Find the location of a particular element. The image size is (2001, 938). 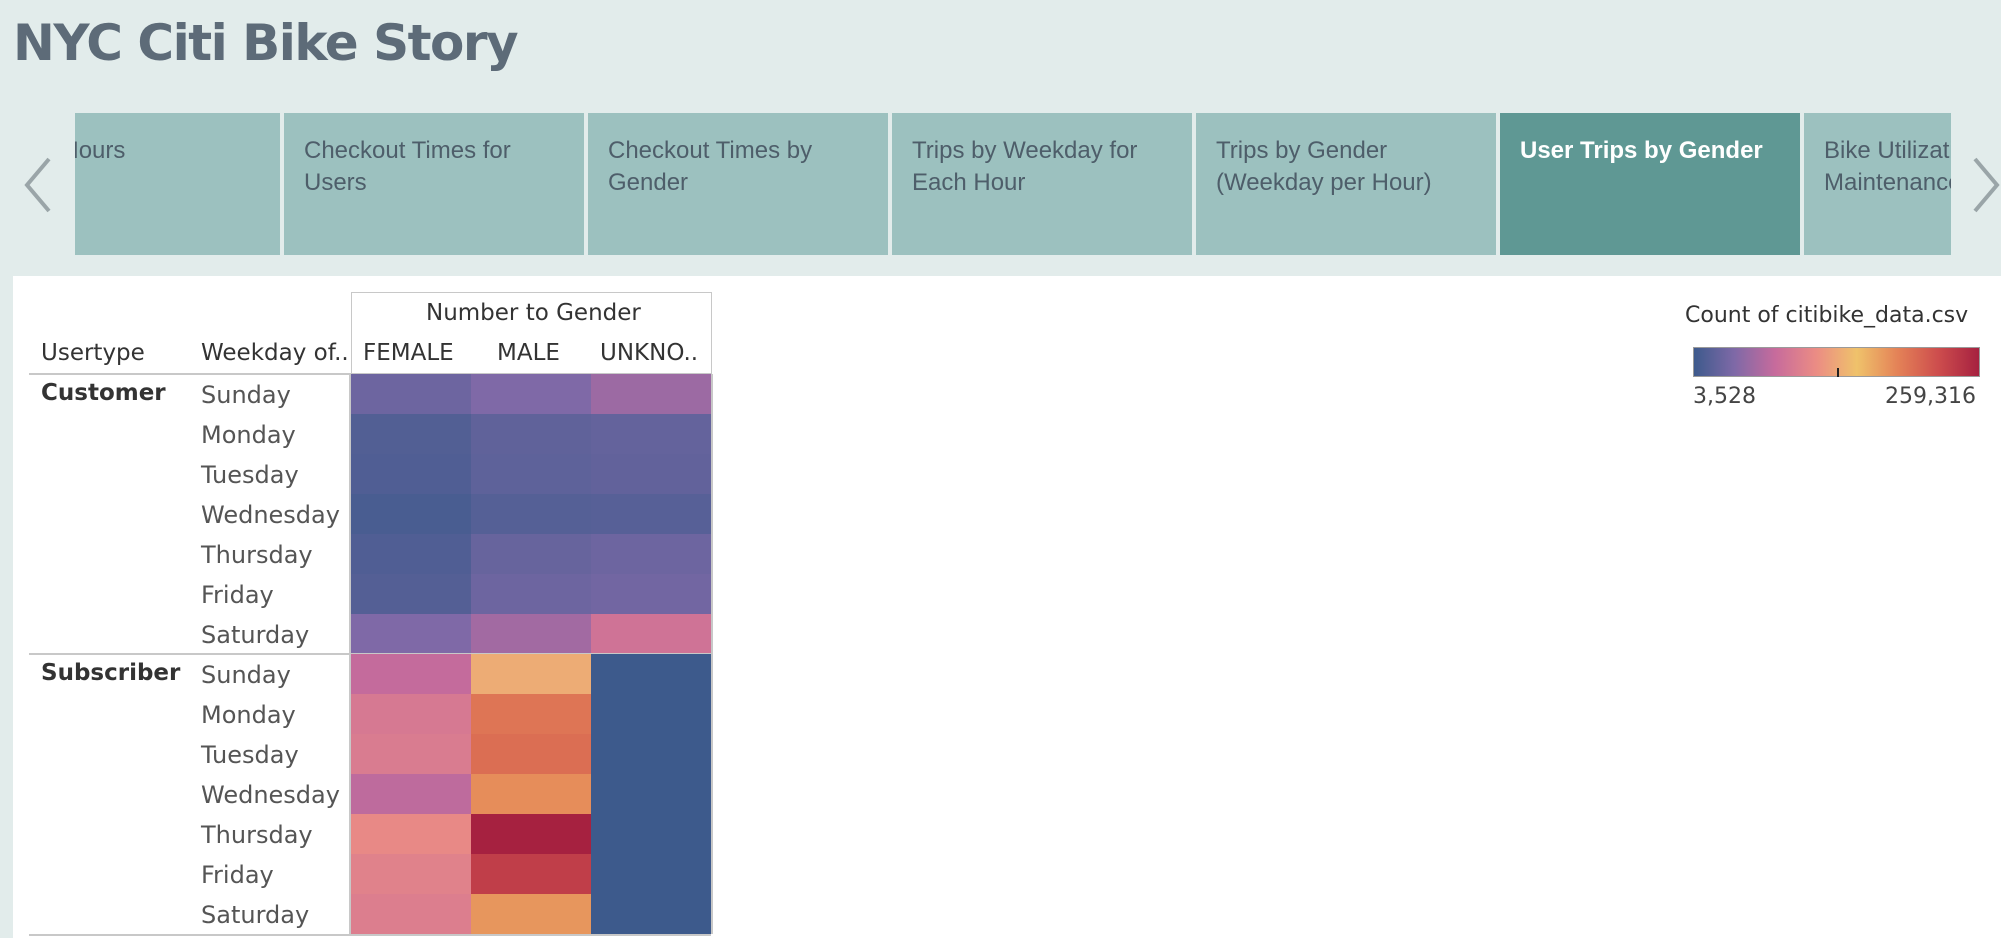

header-top-line is located at coordinates (531, 292).